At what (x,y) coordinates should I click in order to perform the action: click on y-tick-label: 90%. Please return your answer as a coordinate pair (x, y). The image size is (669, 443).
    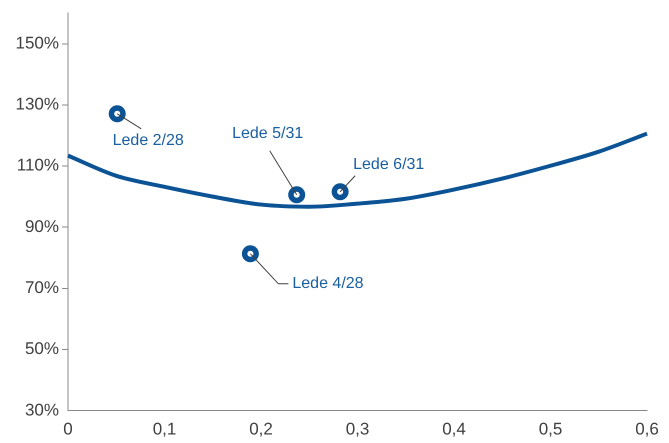
    Looking at the image, I should click on (41, 226).